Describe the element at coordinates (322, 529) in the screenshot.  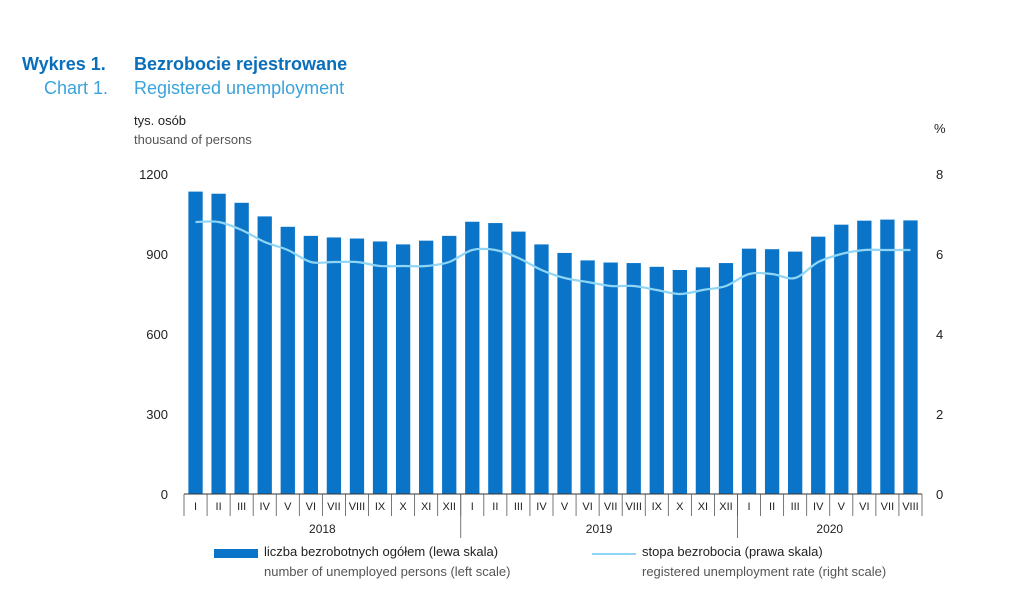
I see `year-label: 2018` at that location.